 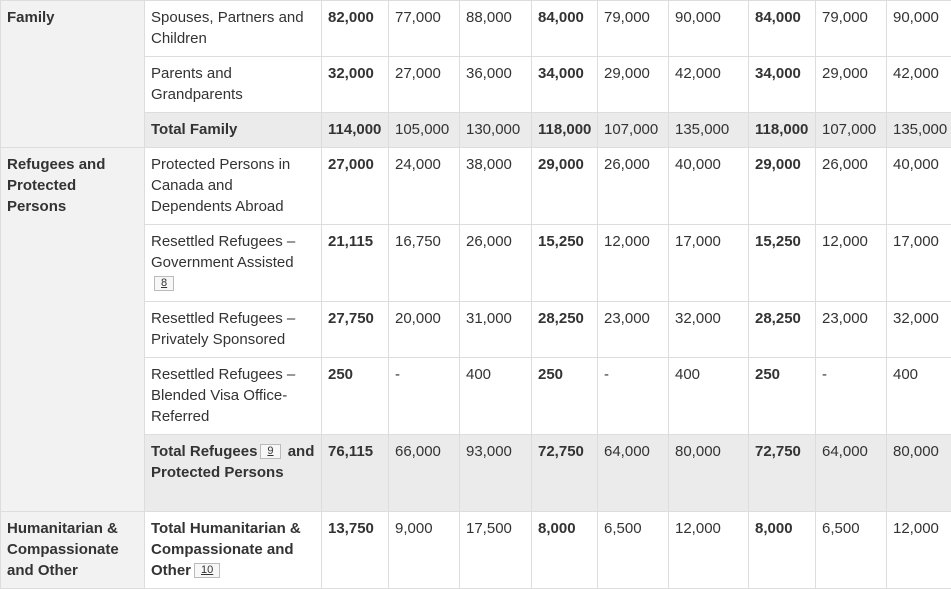 What do you see at coordinates (496, 130) in the screenshot?
I see `value-cell: 130,000` at bounding box center [496, 130].